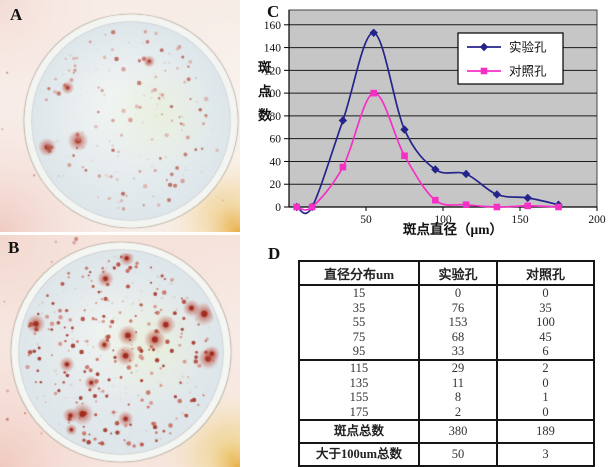  Describe the element at coordinates (273, 26) in the screenshot. I see `y-tick-label: 160` at that location.